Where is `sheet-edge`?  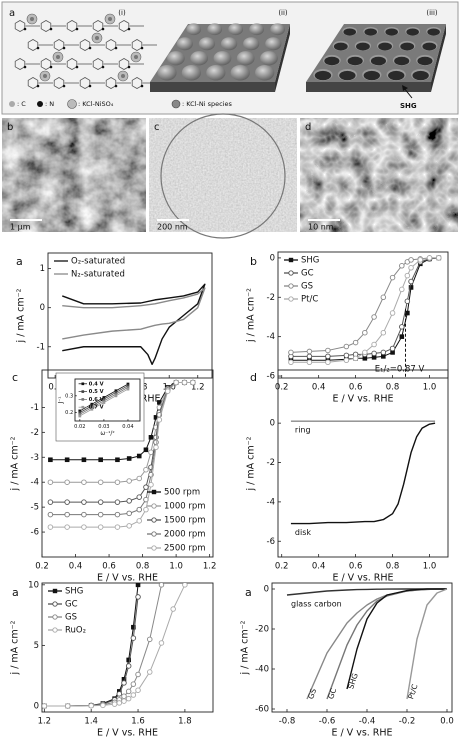 sheet-edge is located at coordinates (223, 176).